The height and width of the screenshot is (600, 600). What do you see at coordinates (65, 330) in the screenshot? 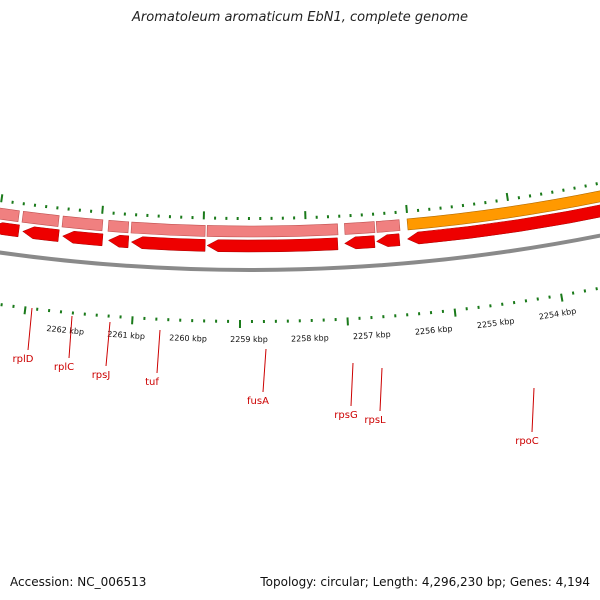
I see `scale-label: 2262 kbp` at bounding box center [65, 330].